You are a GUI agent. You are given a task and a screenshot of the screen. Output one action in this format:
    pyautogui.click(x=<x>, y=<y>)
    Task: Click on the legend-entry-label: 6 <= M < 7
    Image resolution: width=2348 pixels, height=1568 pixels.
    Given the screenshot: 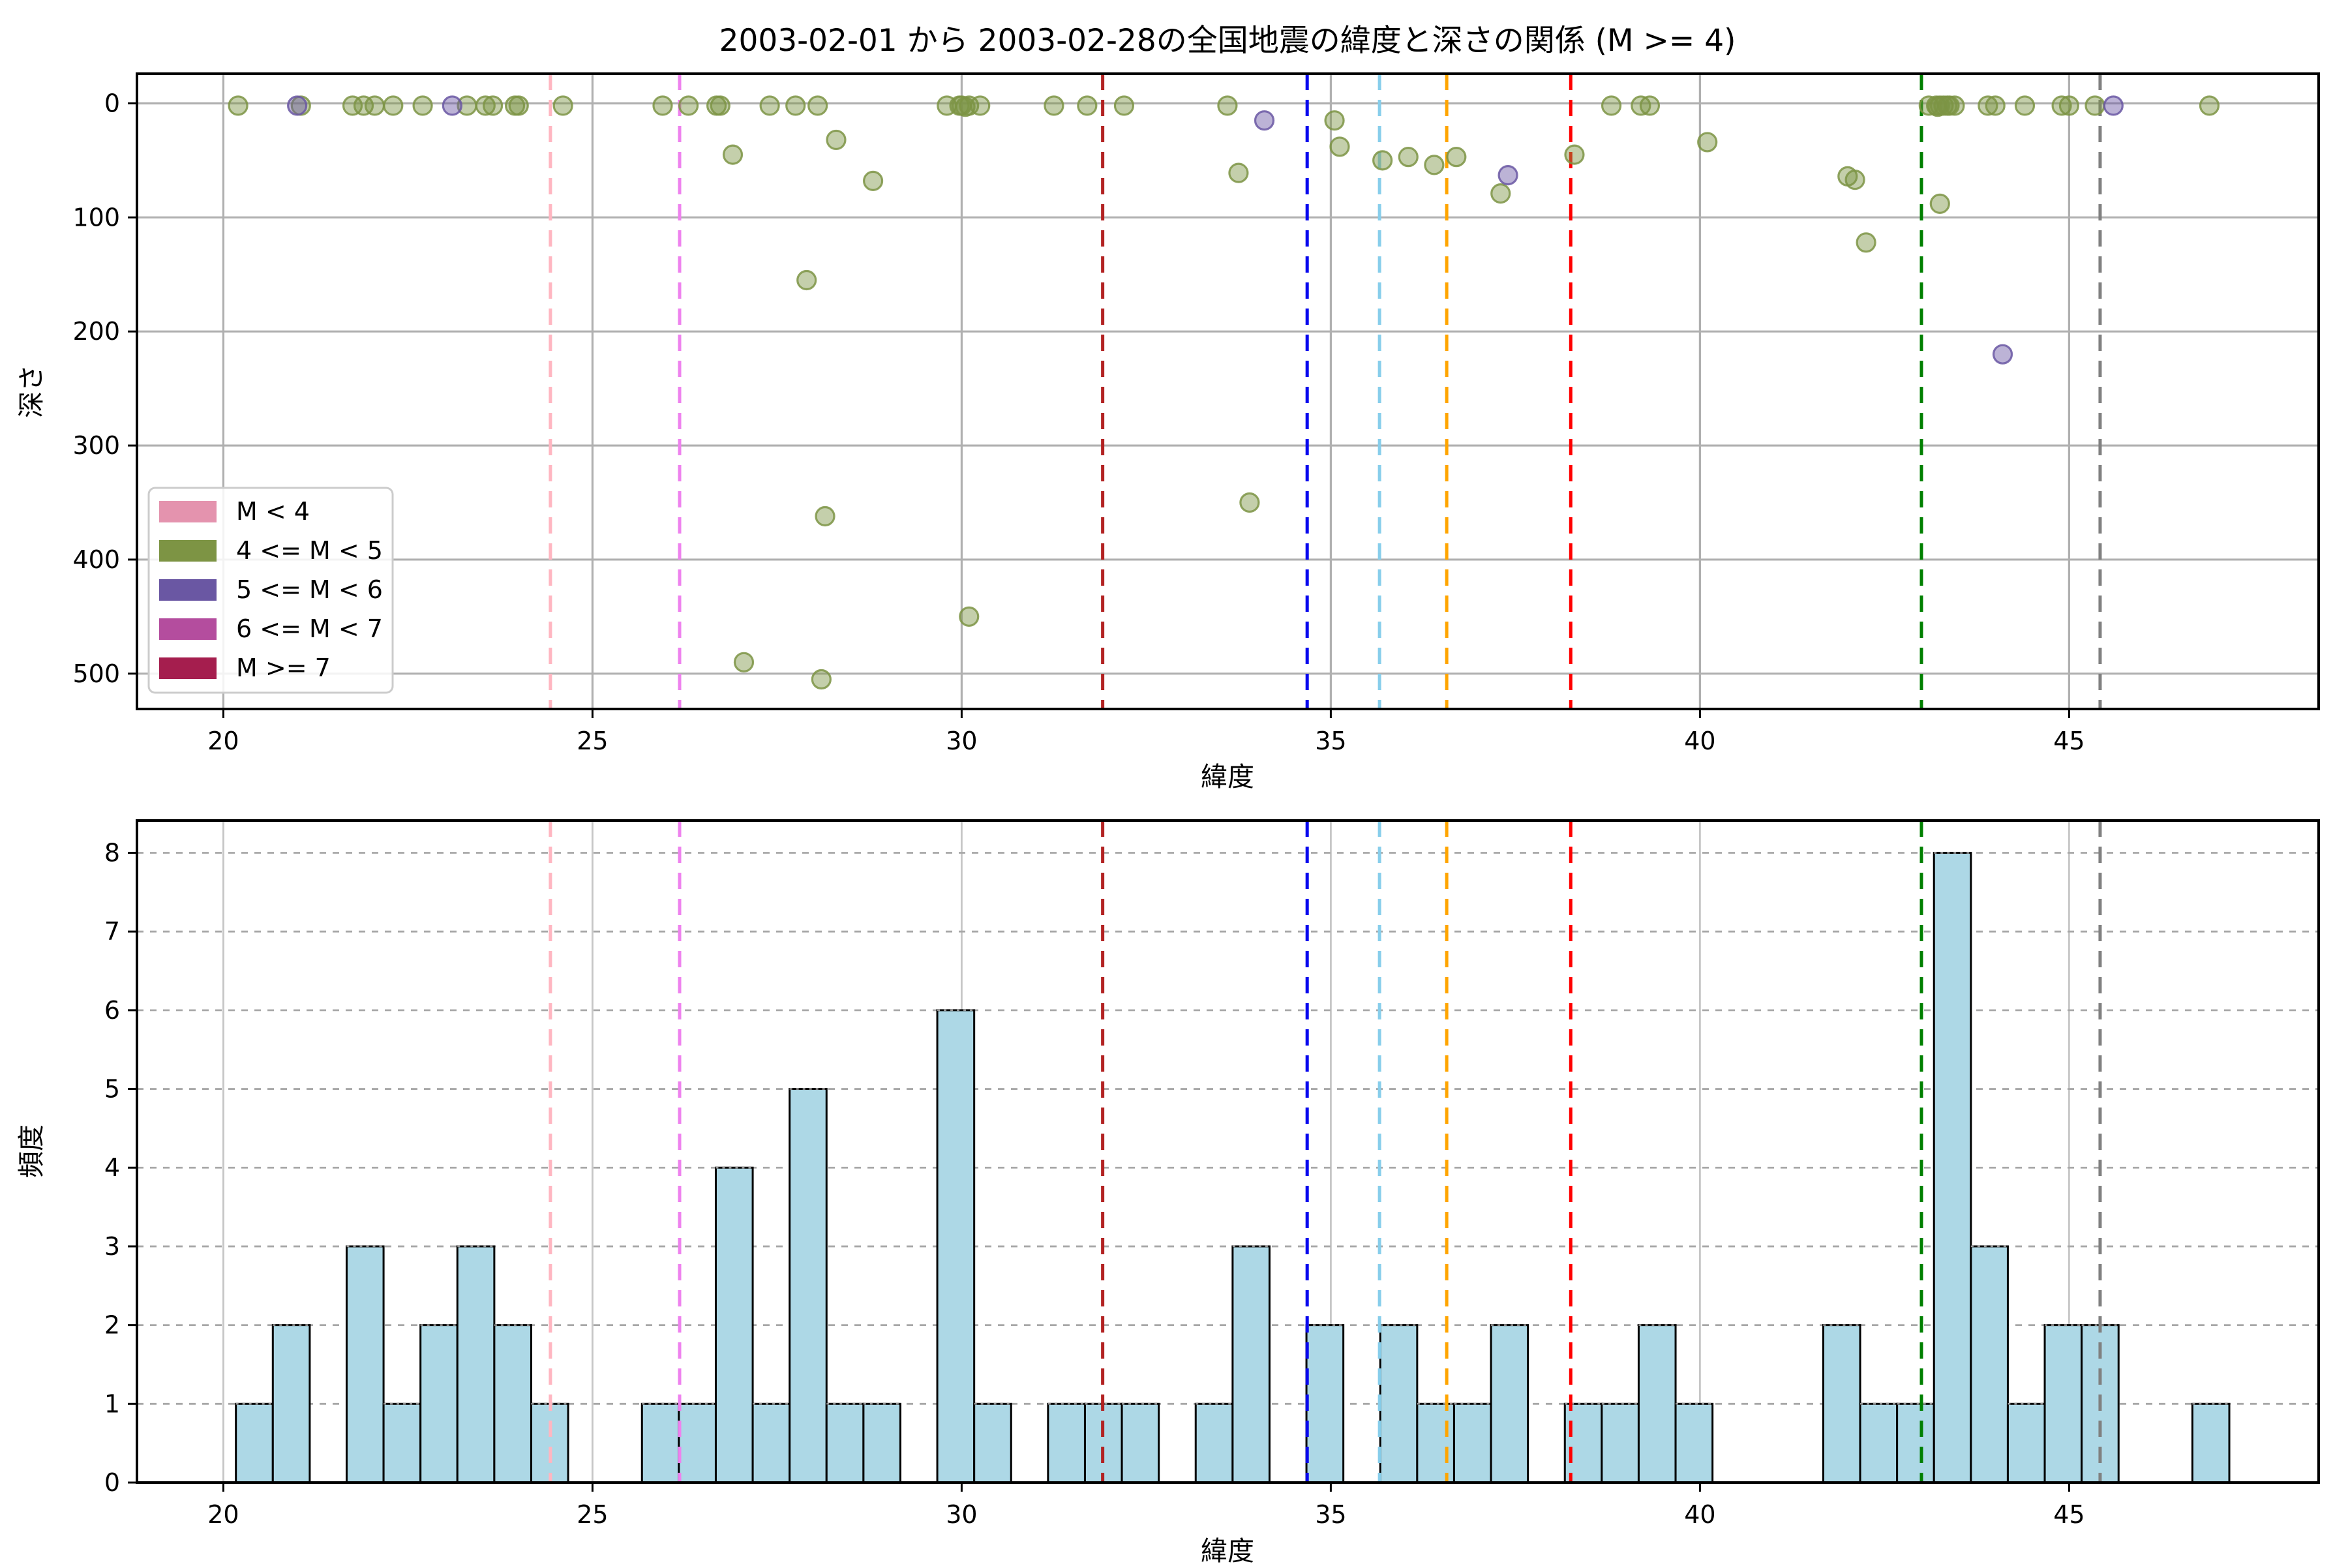 What is the action you would take?
    pyautogui.click(x=310, y=628)
    